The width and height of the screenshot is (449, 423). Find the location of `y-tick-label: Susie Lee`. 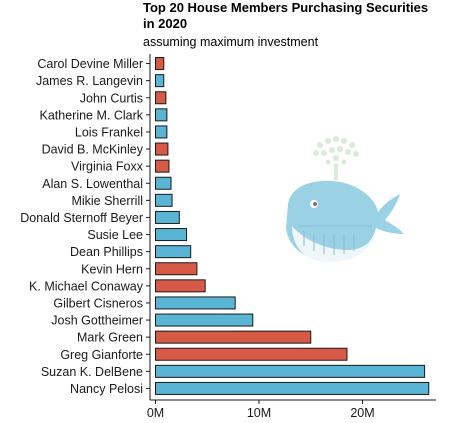

y-tick-label: Susie Lee is located at coordinates (115, 235).